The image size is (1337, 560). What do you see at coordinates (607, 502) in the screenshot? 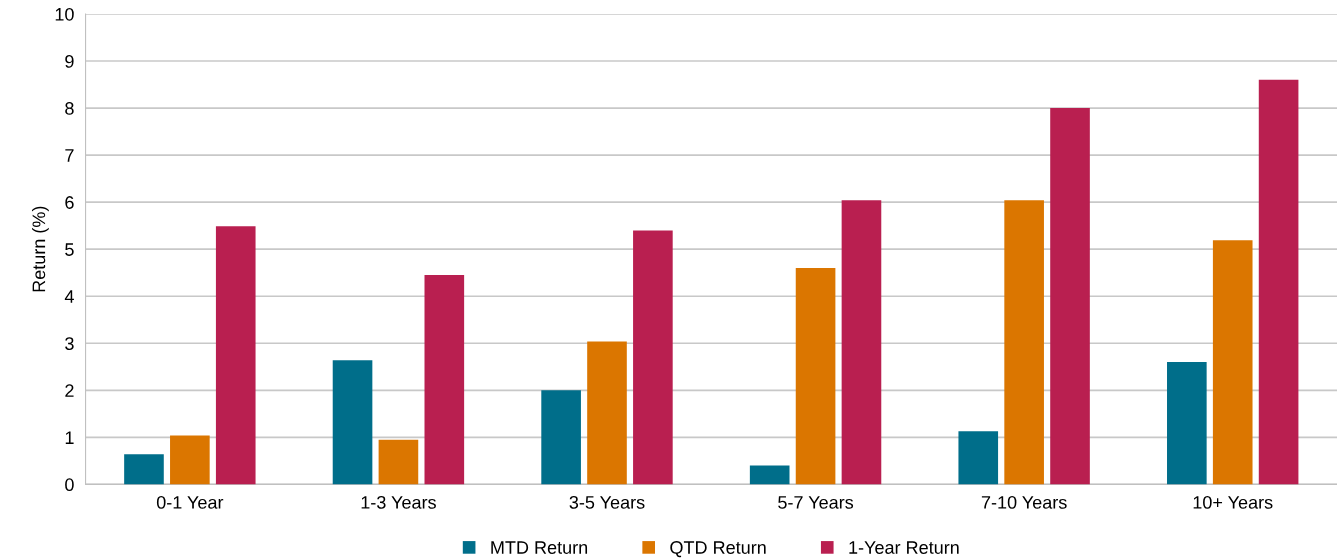
I see `x-tick-label: 3-5 Years` at bounding box center [607, 502].